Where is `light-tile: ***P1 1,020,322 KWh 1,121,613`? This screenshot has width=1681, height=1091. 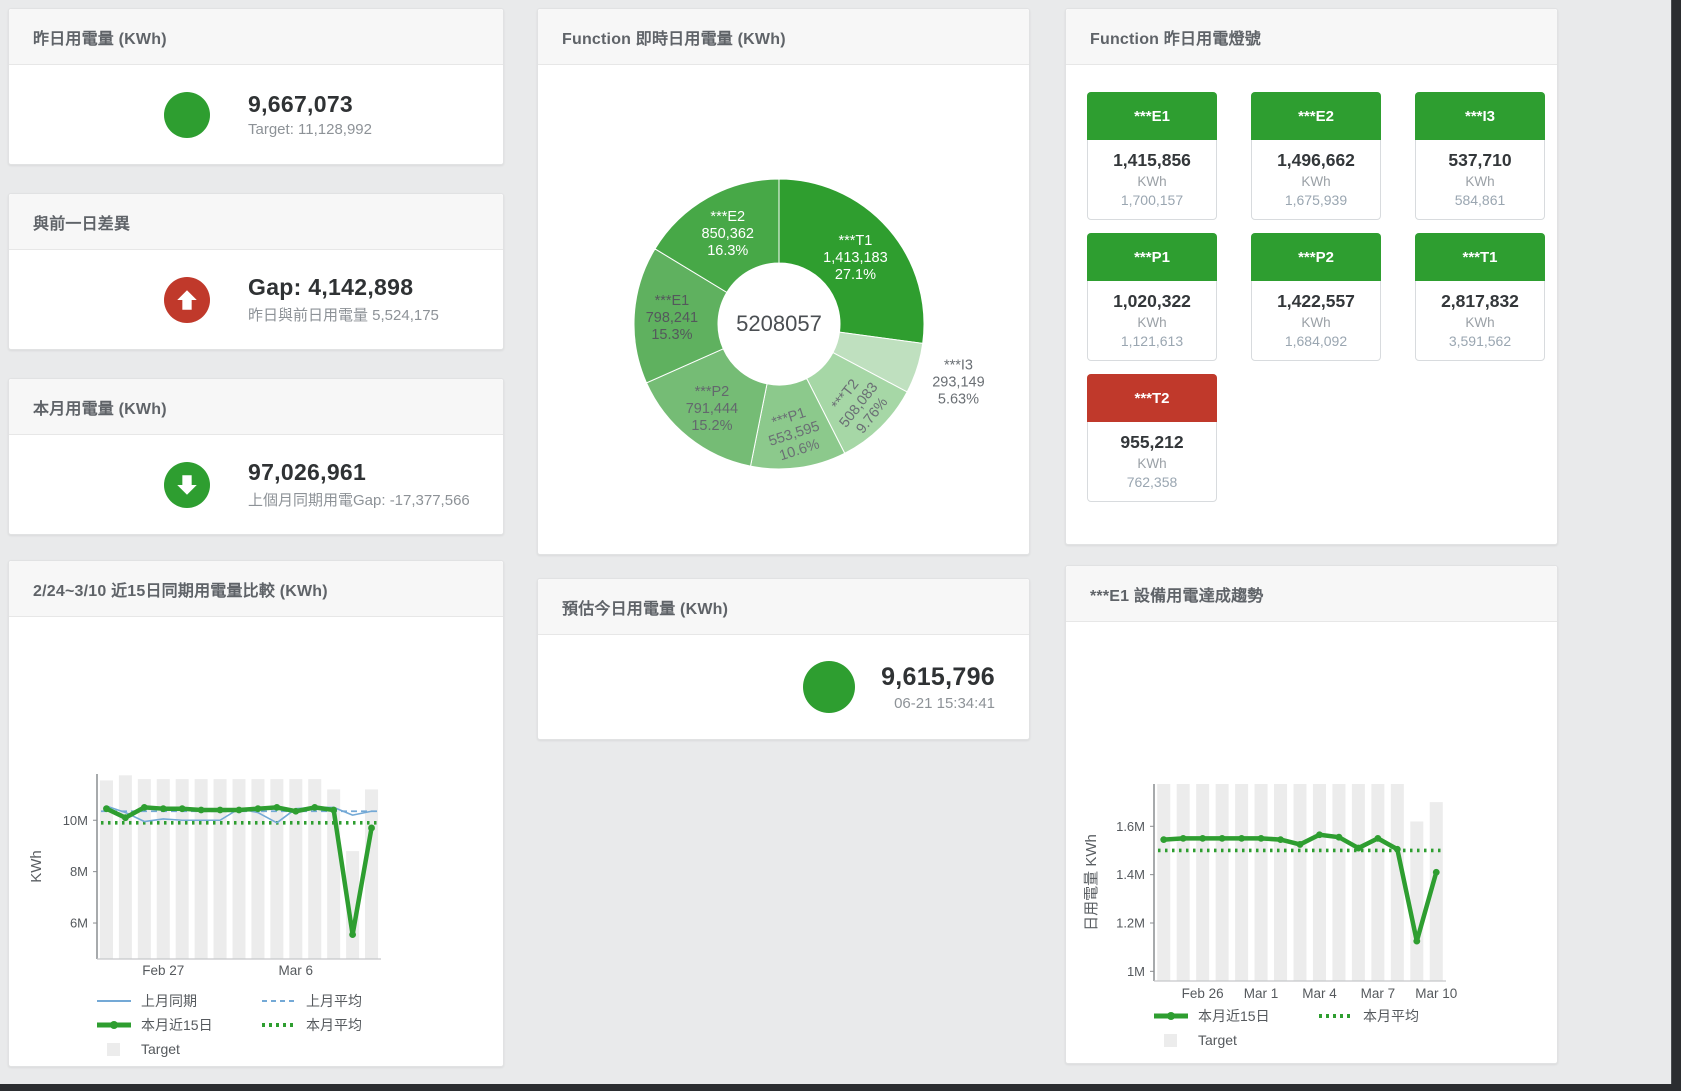
light-tile: ***P1 1,020,322 KWh 1,121,613 is located at coordinates (1152, 297).